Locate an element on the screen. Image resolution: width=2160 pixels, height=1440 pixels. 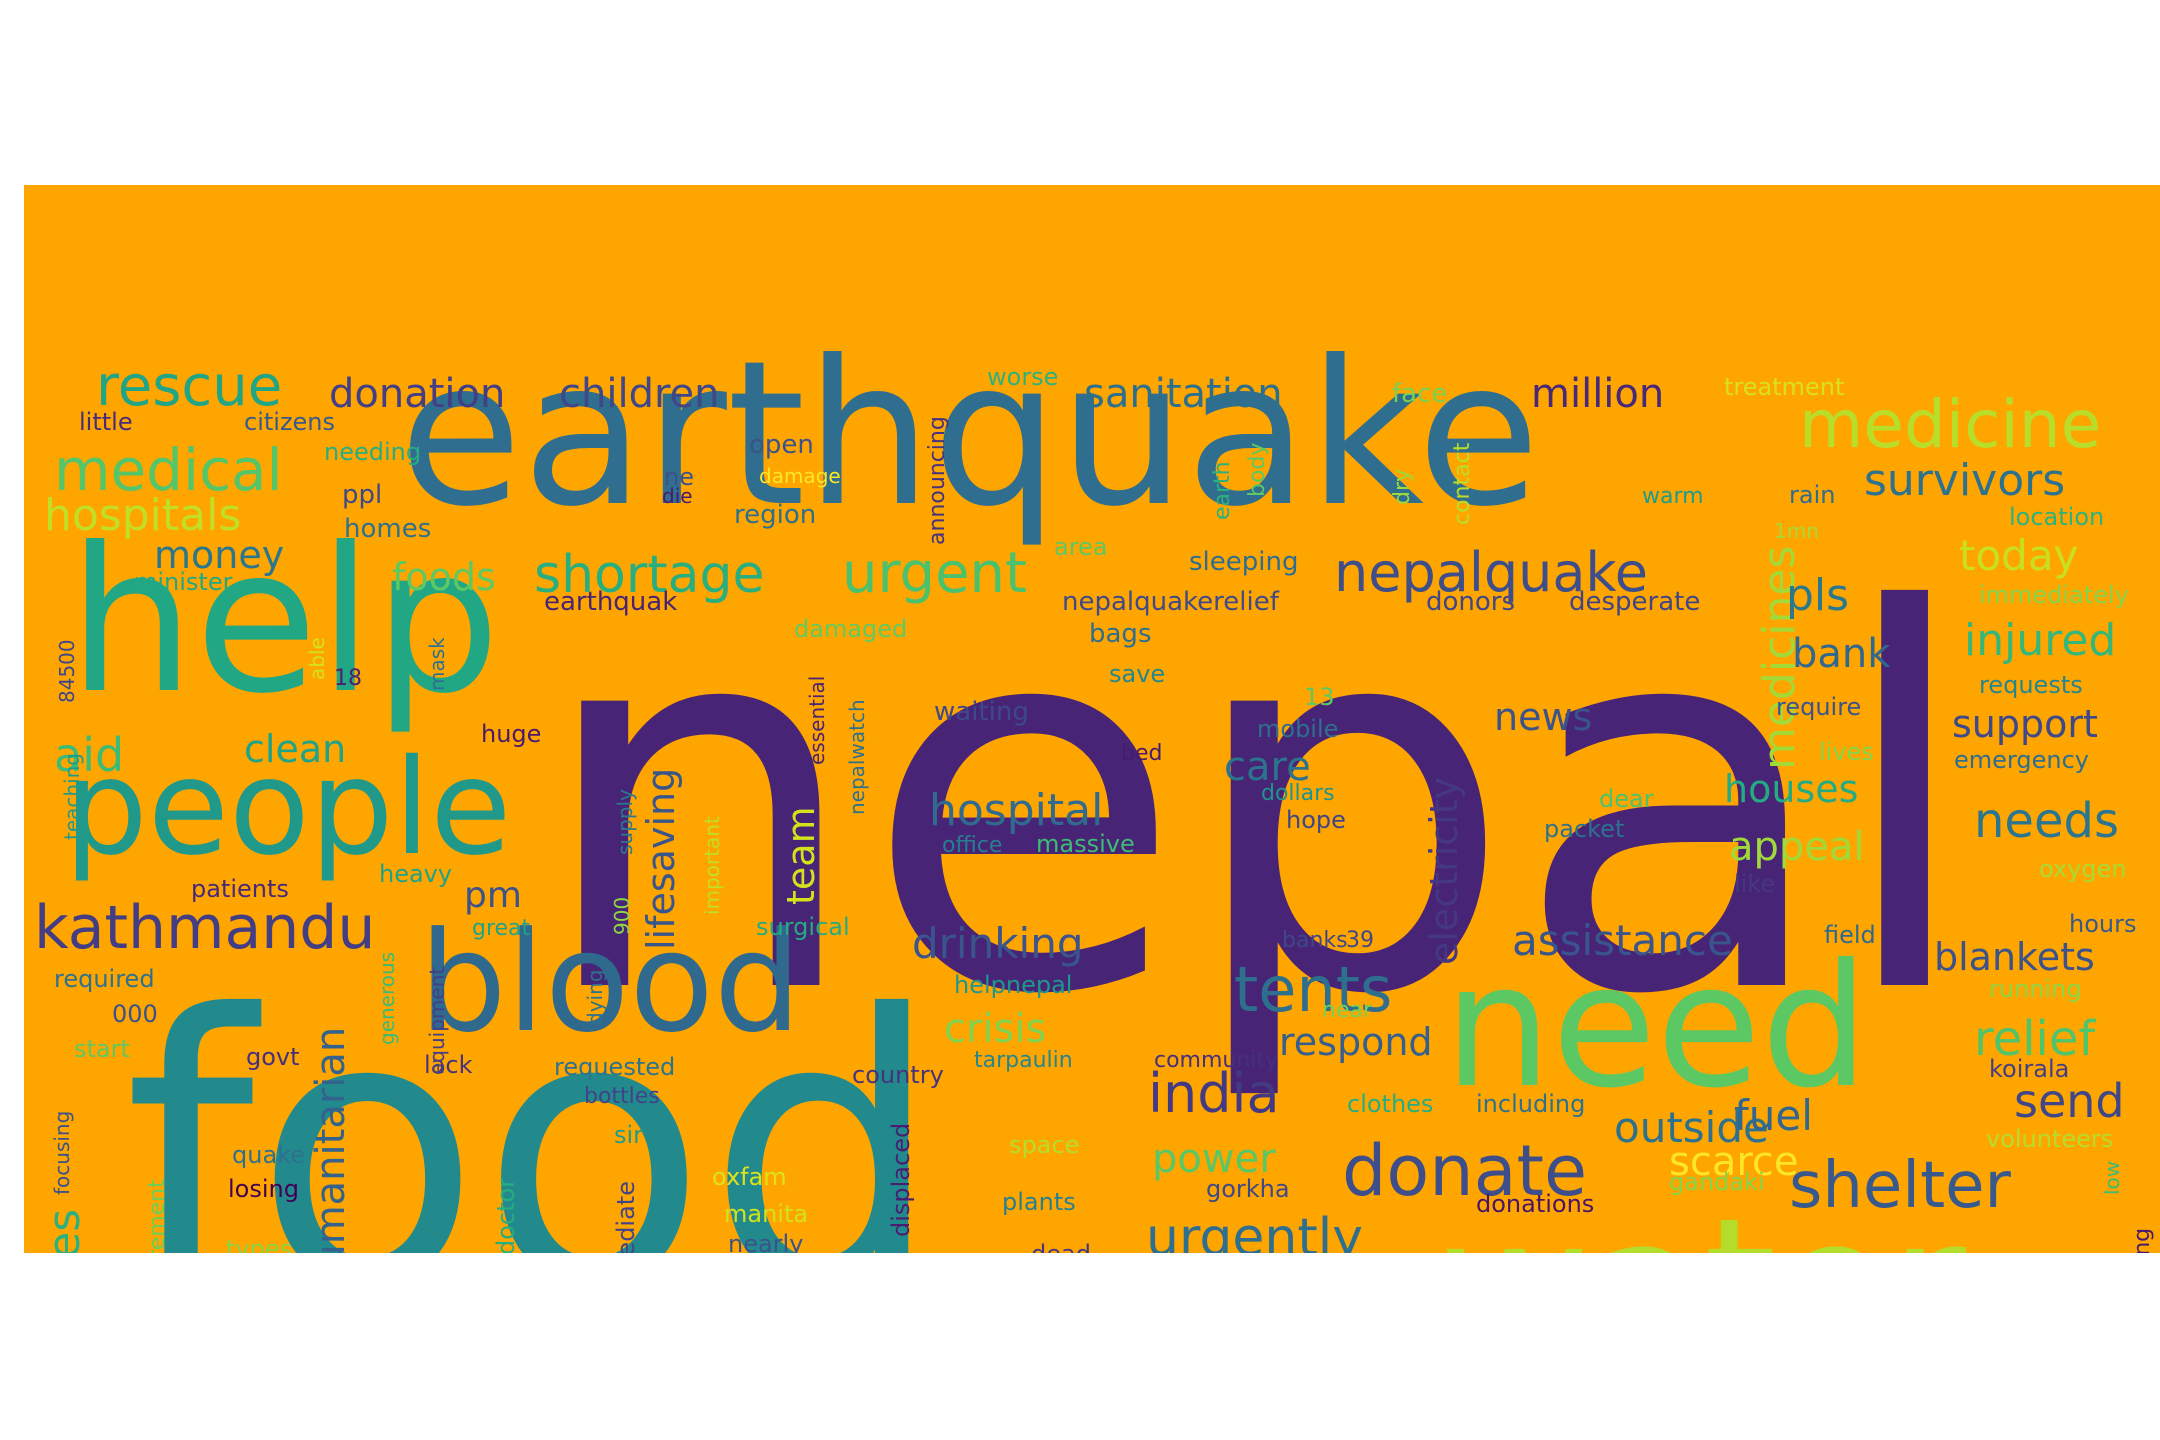
word-rescue: rescue is located at coordinates (189, 386).